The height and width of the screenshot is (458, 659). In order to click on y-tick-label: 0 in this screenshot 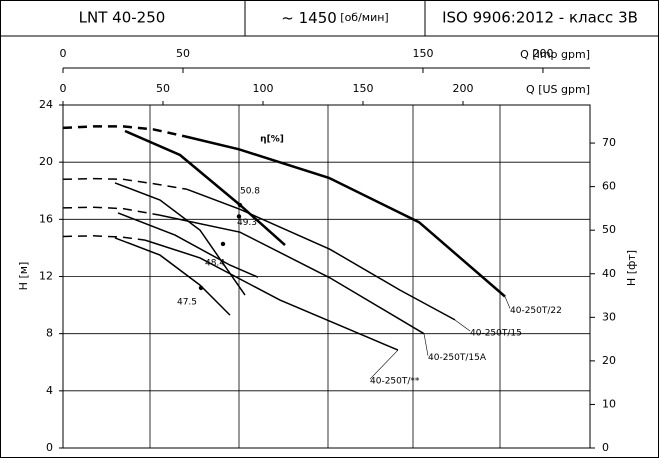, I will do `click(49, 447)`.